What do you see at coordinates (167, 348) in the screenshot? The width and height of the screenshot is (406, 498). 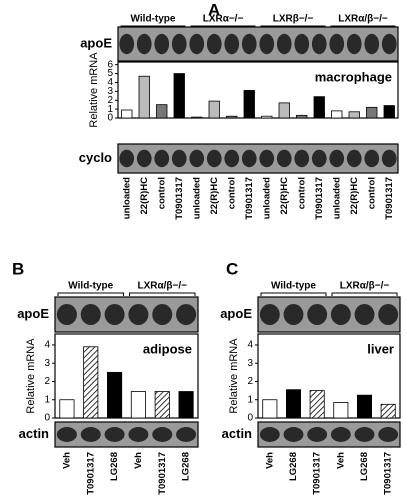 I see `annotation: adipose` at bounding box center [167, 348].